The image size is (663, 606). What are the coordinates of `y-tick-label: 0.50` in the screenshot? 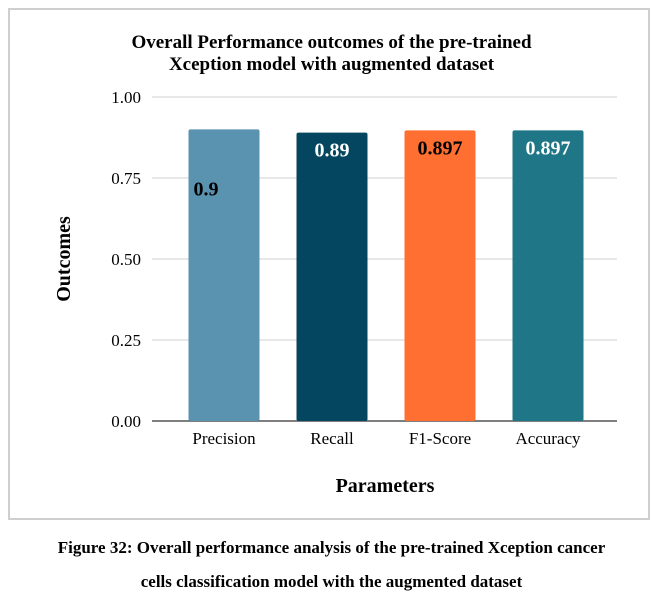 It's located at (126, 259).